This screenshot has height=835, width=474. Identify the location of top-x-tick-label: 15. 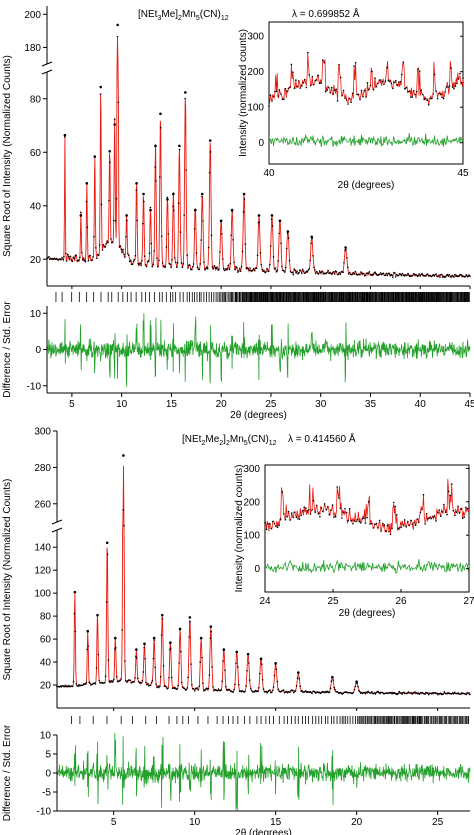
(172, 404).